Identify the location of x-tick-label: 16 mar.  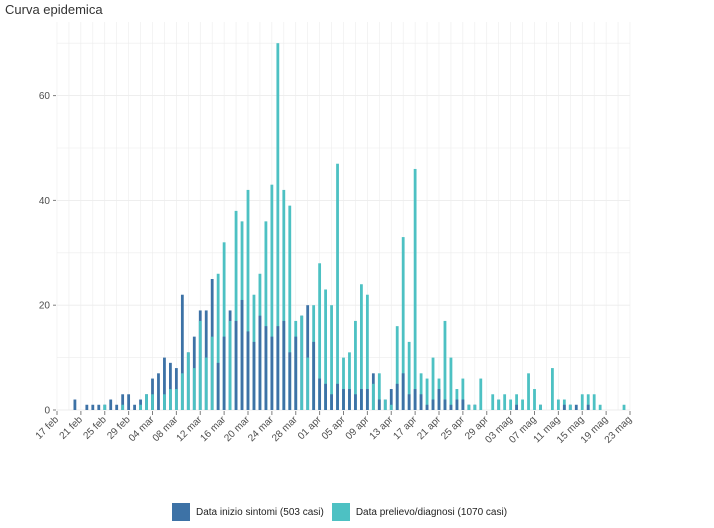
(213, 429).